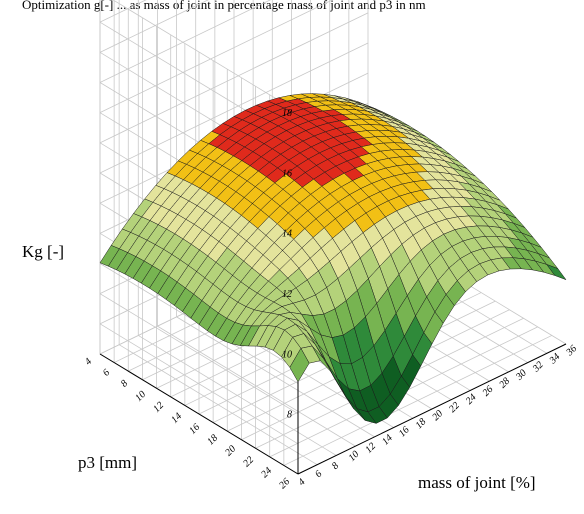 The width and height of the screenshot is (584, 514). I want to click on x-axis-label: mass of joint [%], so click(477, 482).